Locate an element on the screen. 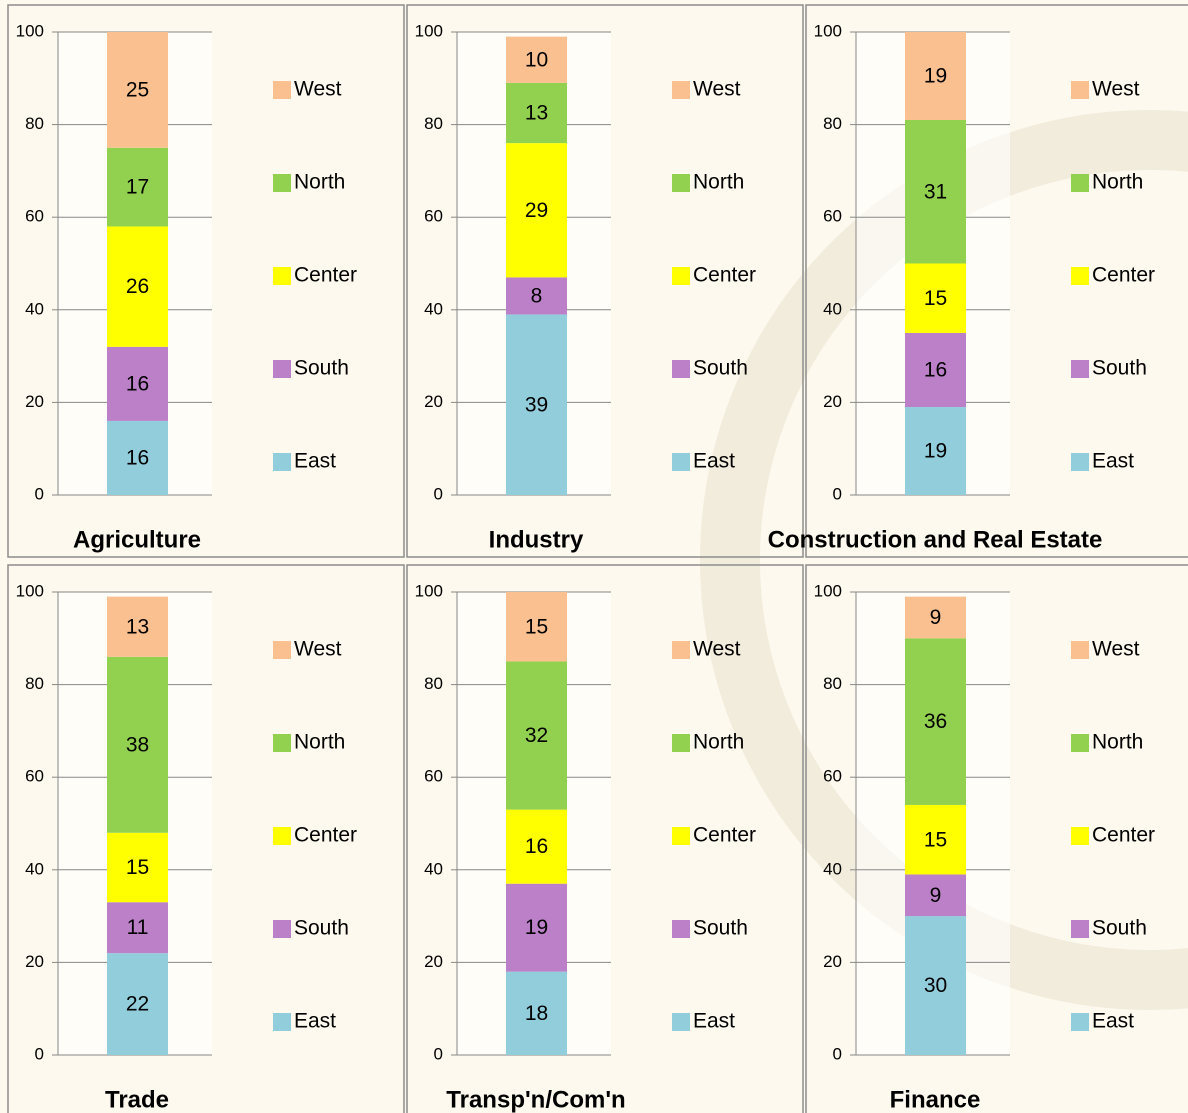 The width and height of the screenshot is (1188, 1113). data-label: 26 is located at coordinates (137, 286).